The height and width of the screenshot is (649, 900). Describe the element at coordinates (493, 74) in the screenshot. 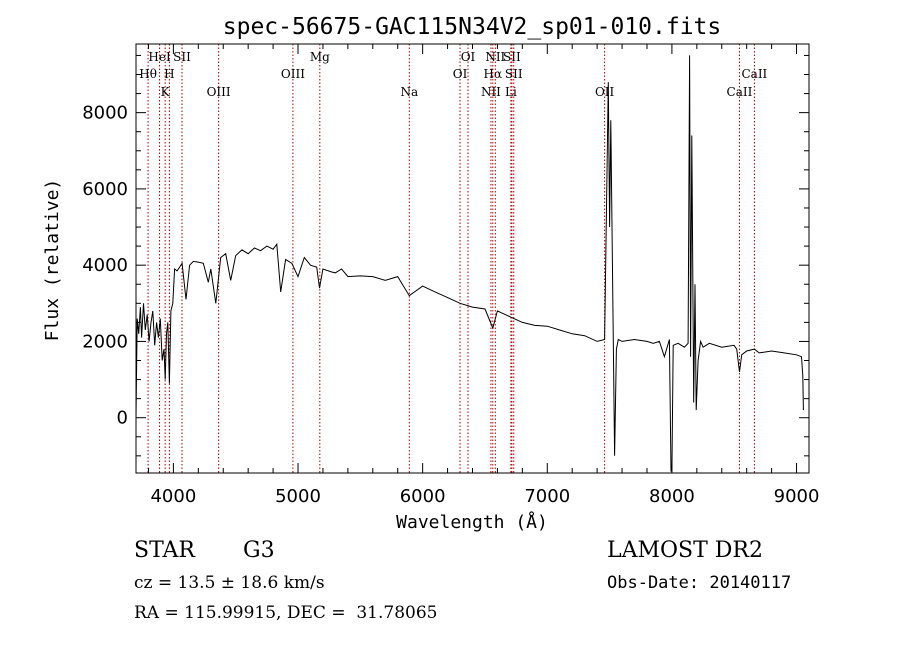

I see `marker-label: Hα` at that location.